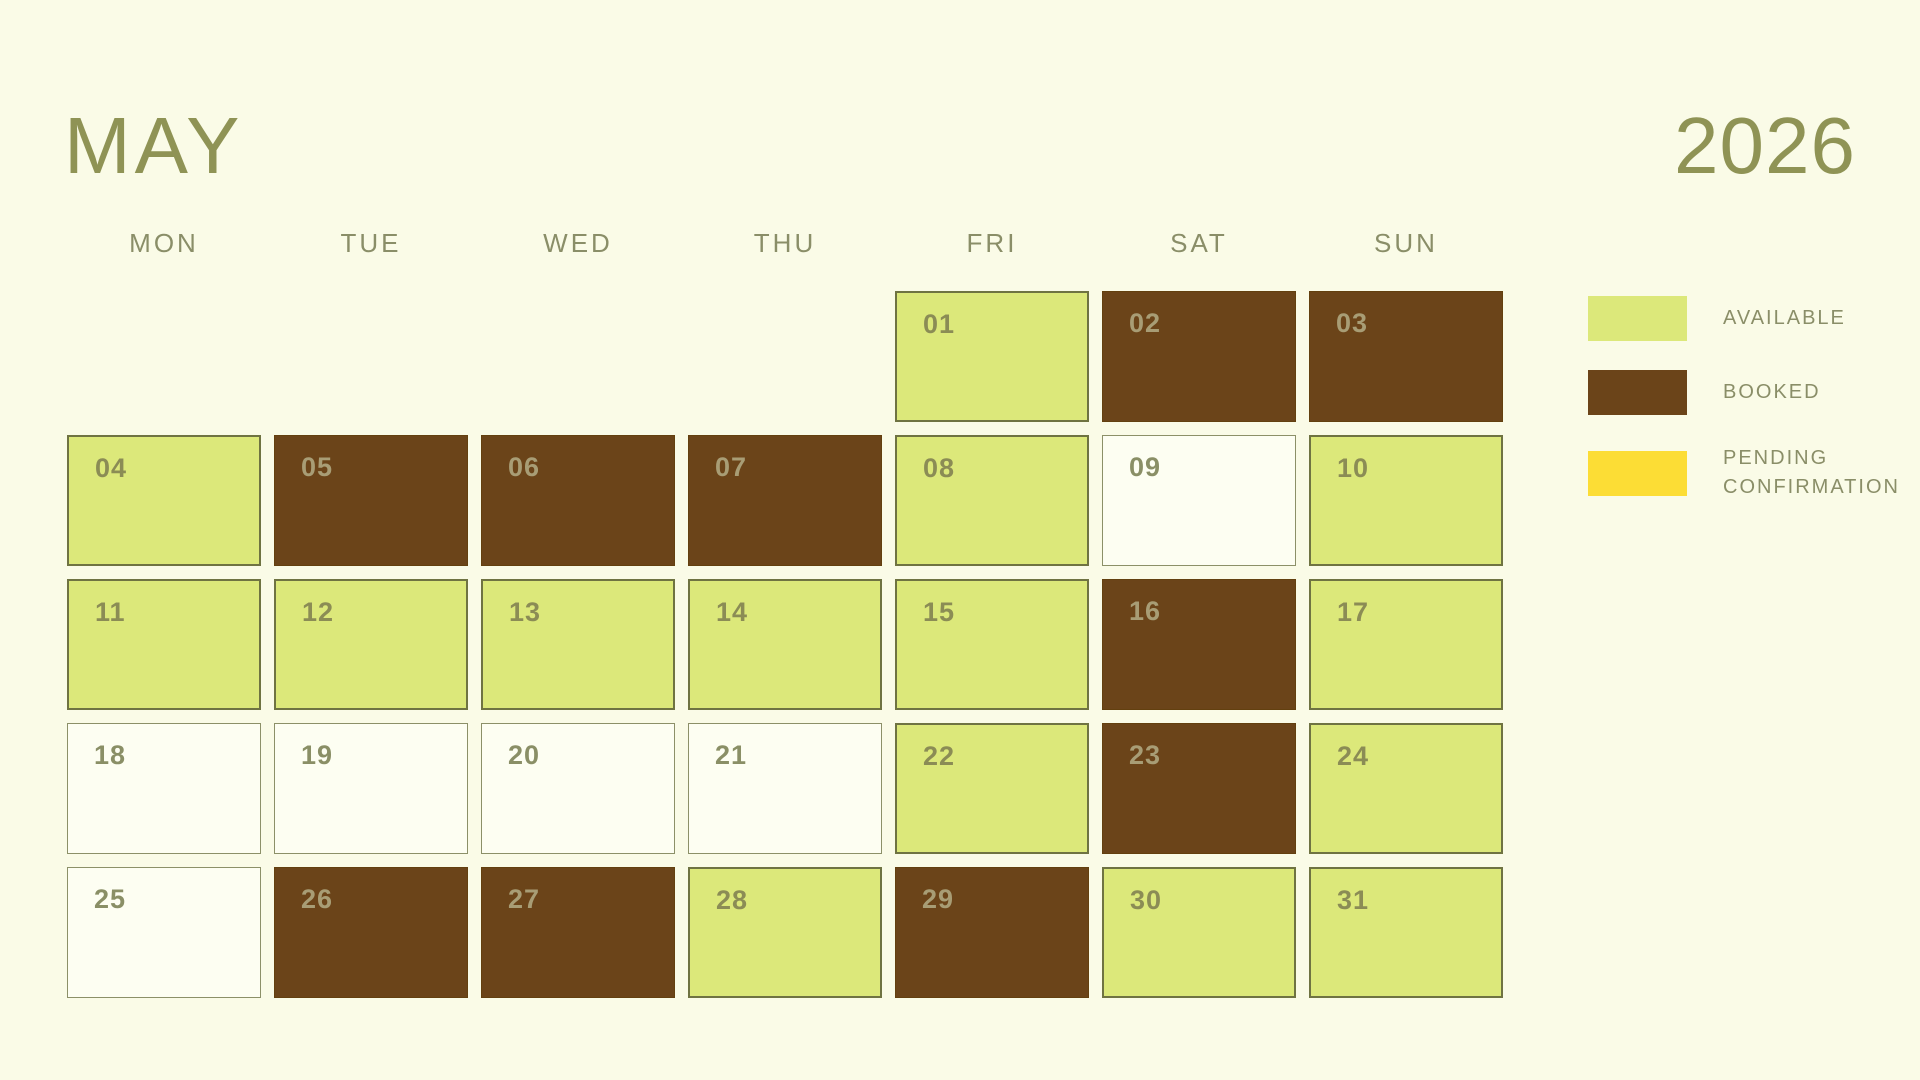 This screenshot has height=1080, width=1920. Describe the element at coordinates (578, 788) in the screenshot. I see `day-cell-20: 20` at that location.